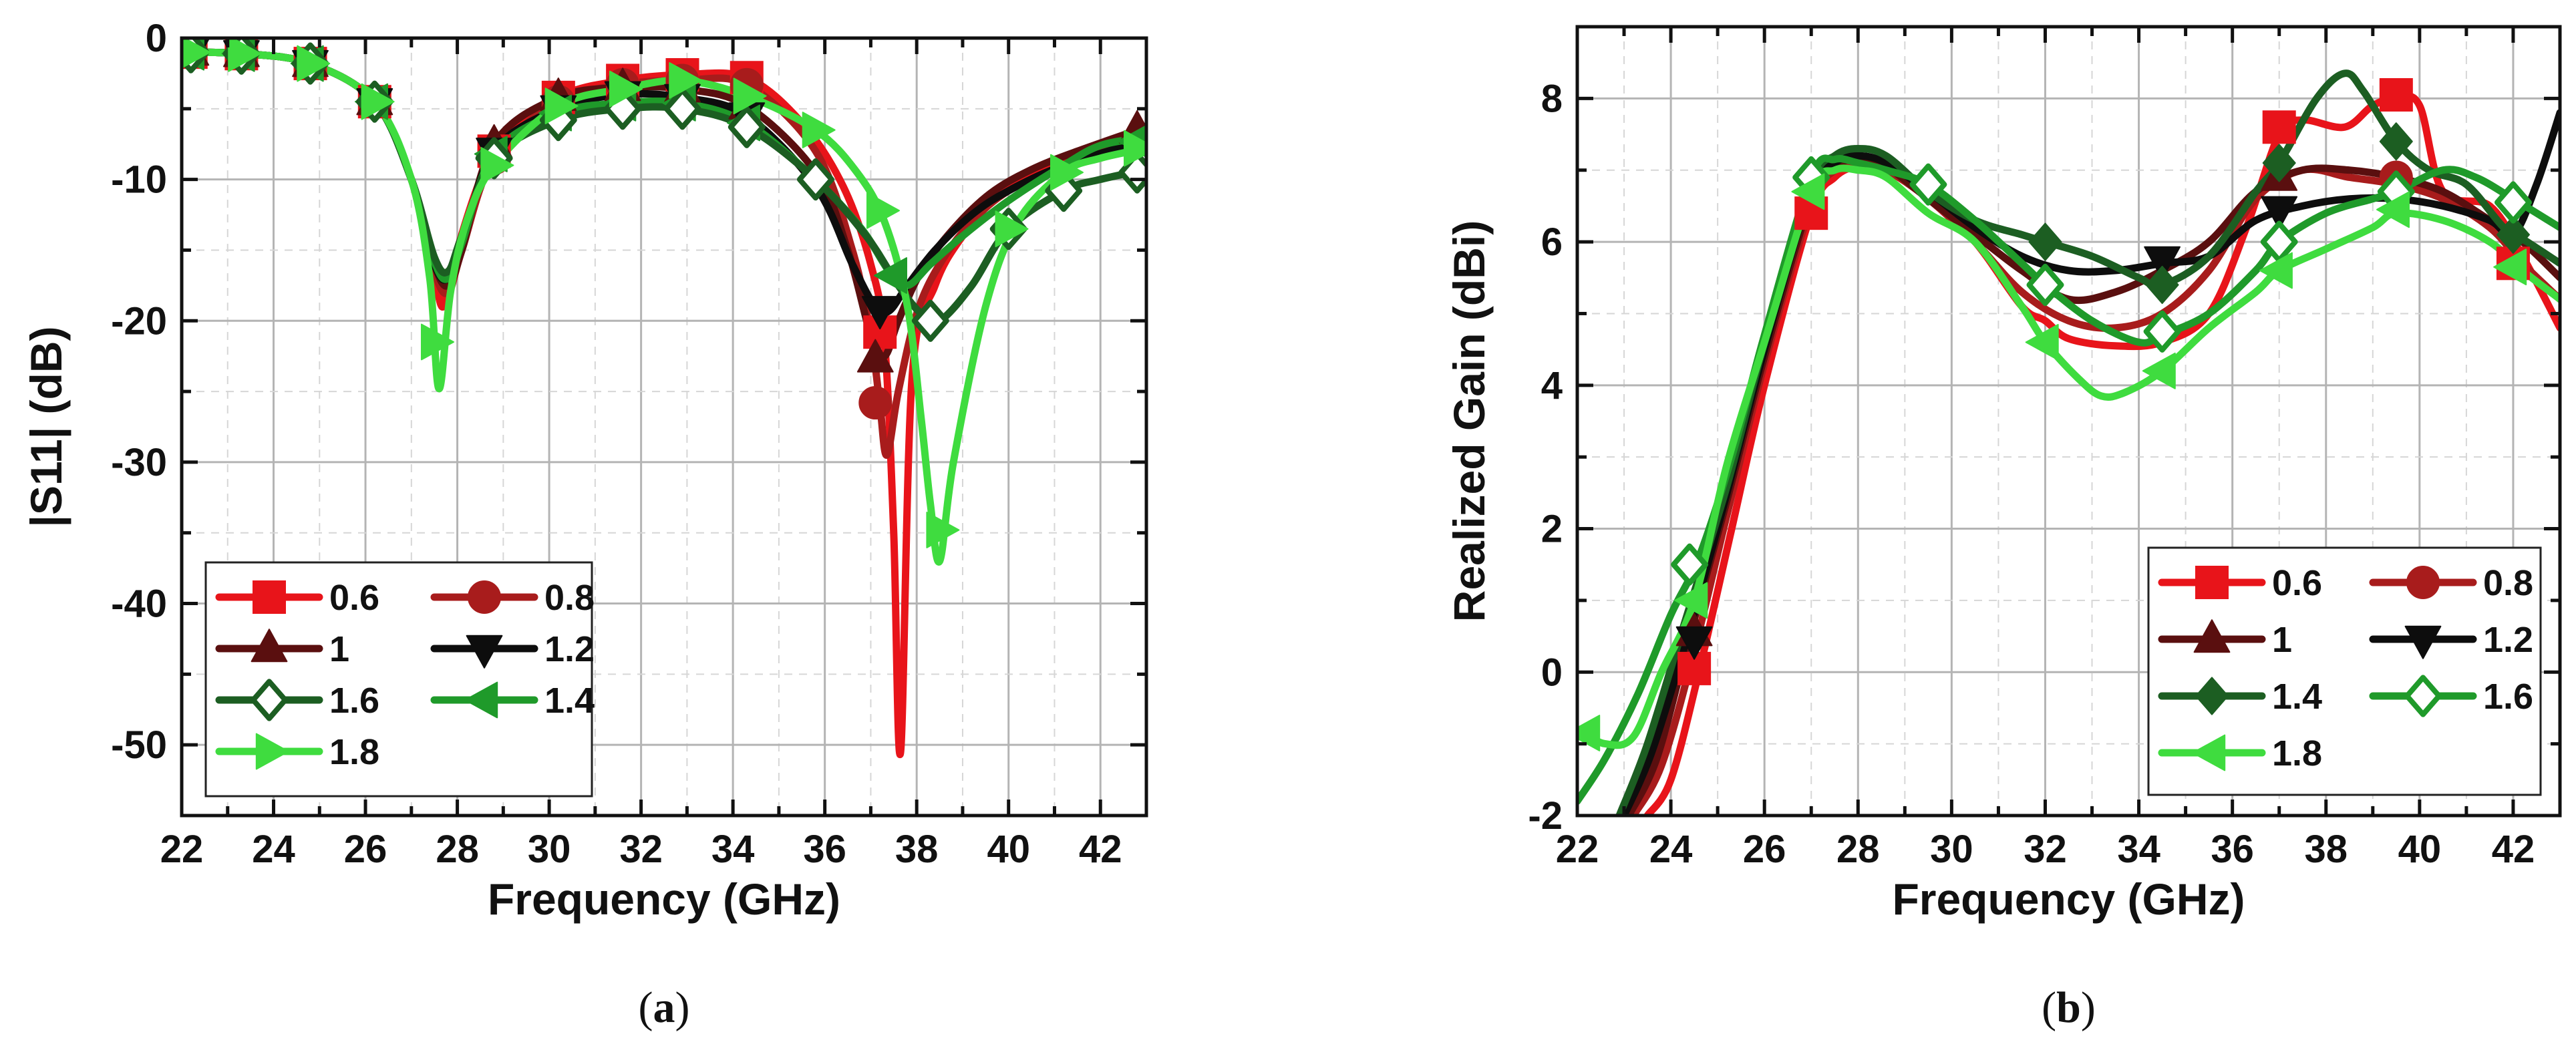  I want to click on legend-entry-1-8: 1.8, so click(2240, 753).